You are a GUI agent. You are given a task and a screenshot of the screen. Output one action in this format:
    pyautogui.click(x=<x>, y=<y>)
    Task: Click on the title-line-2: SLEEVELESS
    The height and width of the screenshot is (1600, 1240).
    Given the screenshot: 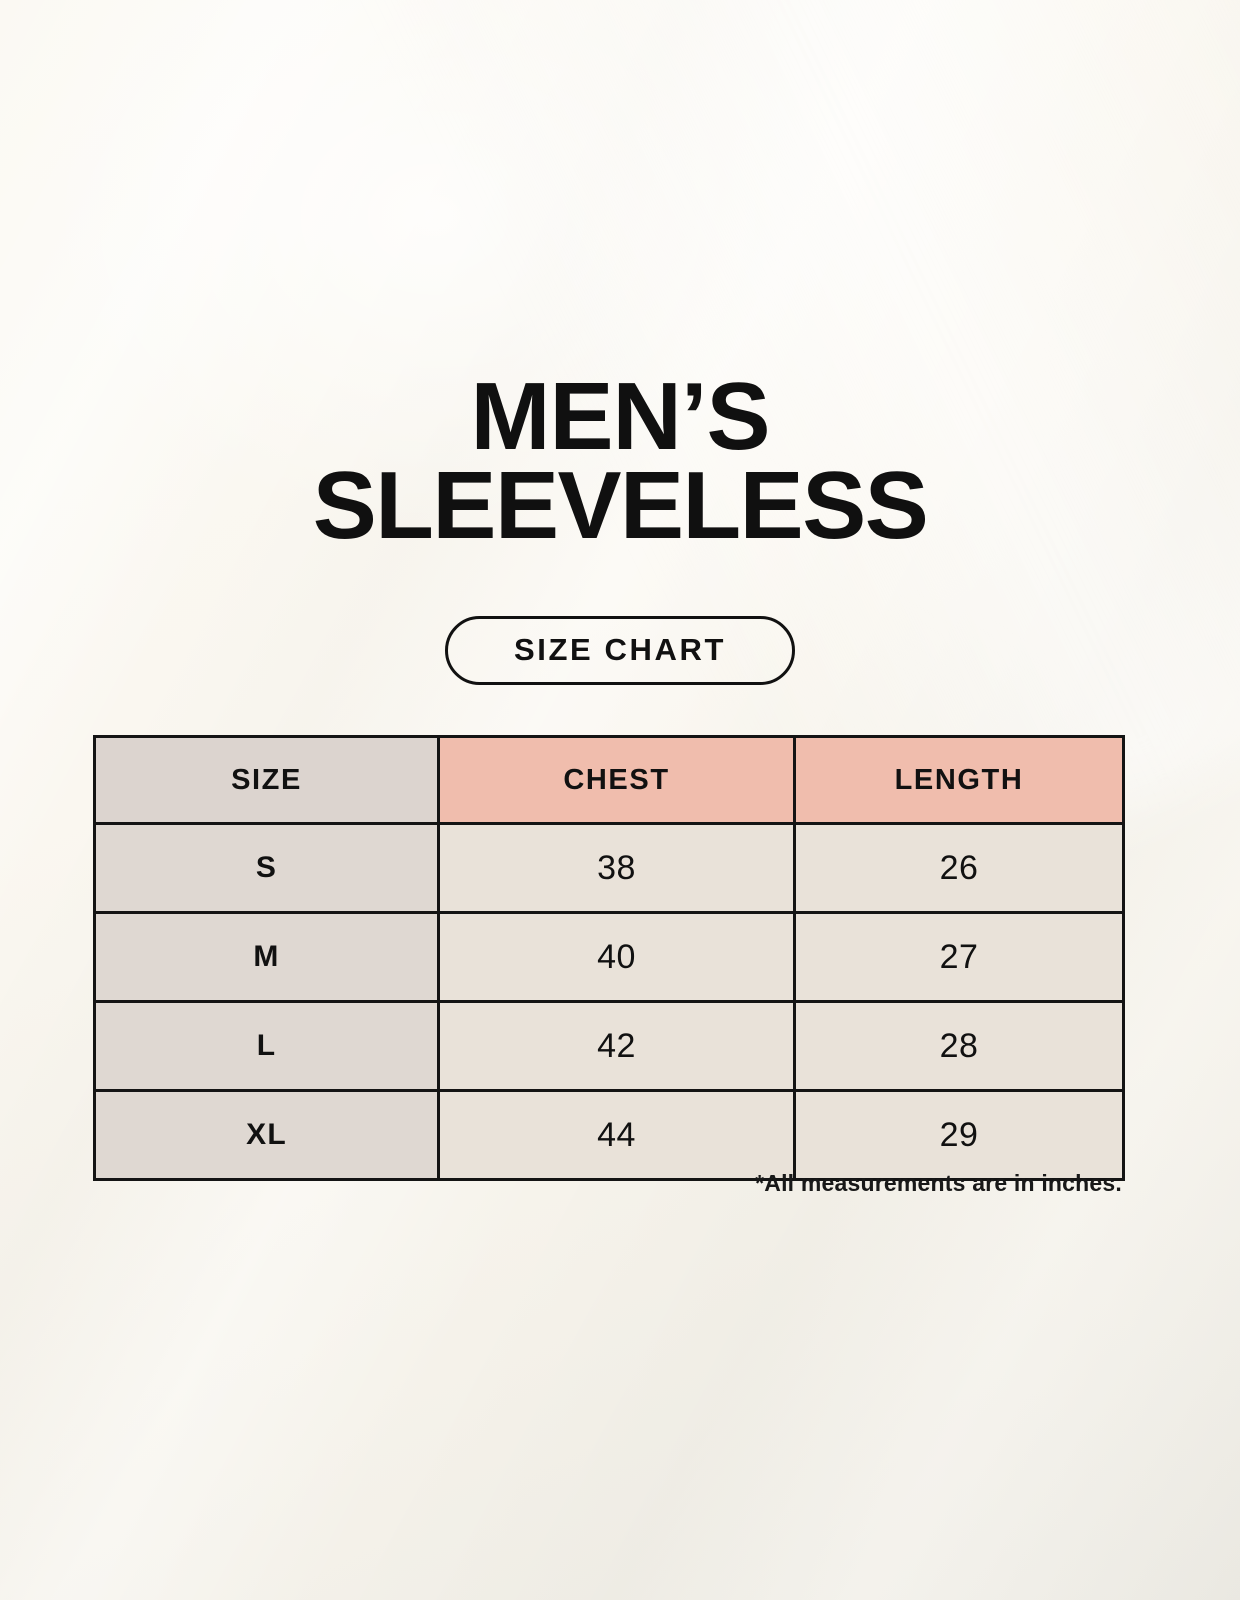 What is the action you would take?
    pyautogui.click(x=620, y=506)
    